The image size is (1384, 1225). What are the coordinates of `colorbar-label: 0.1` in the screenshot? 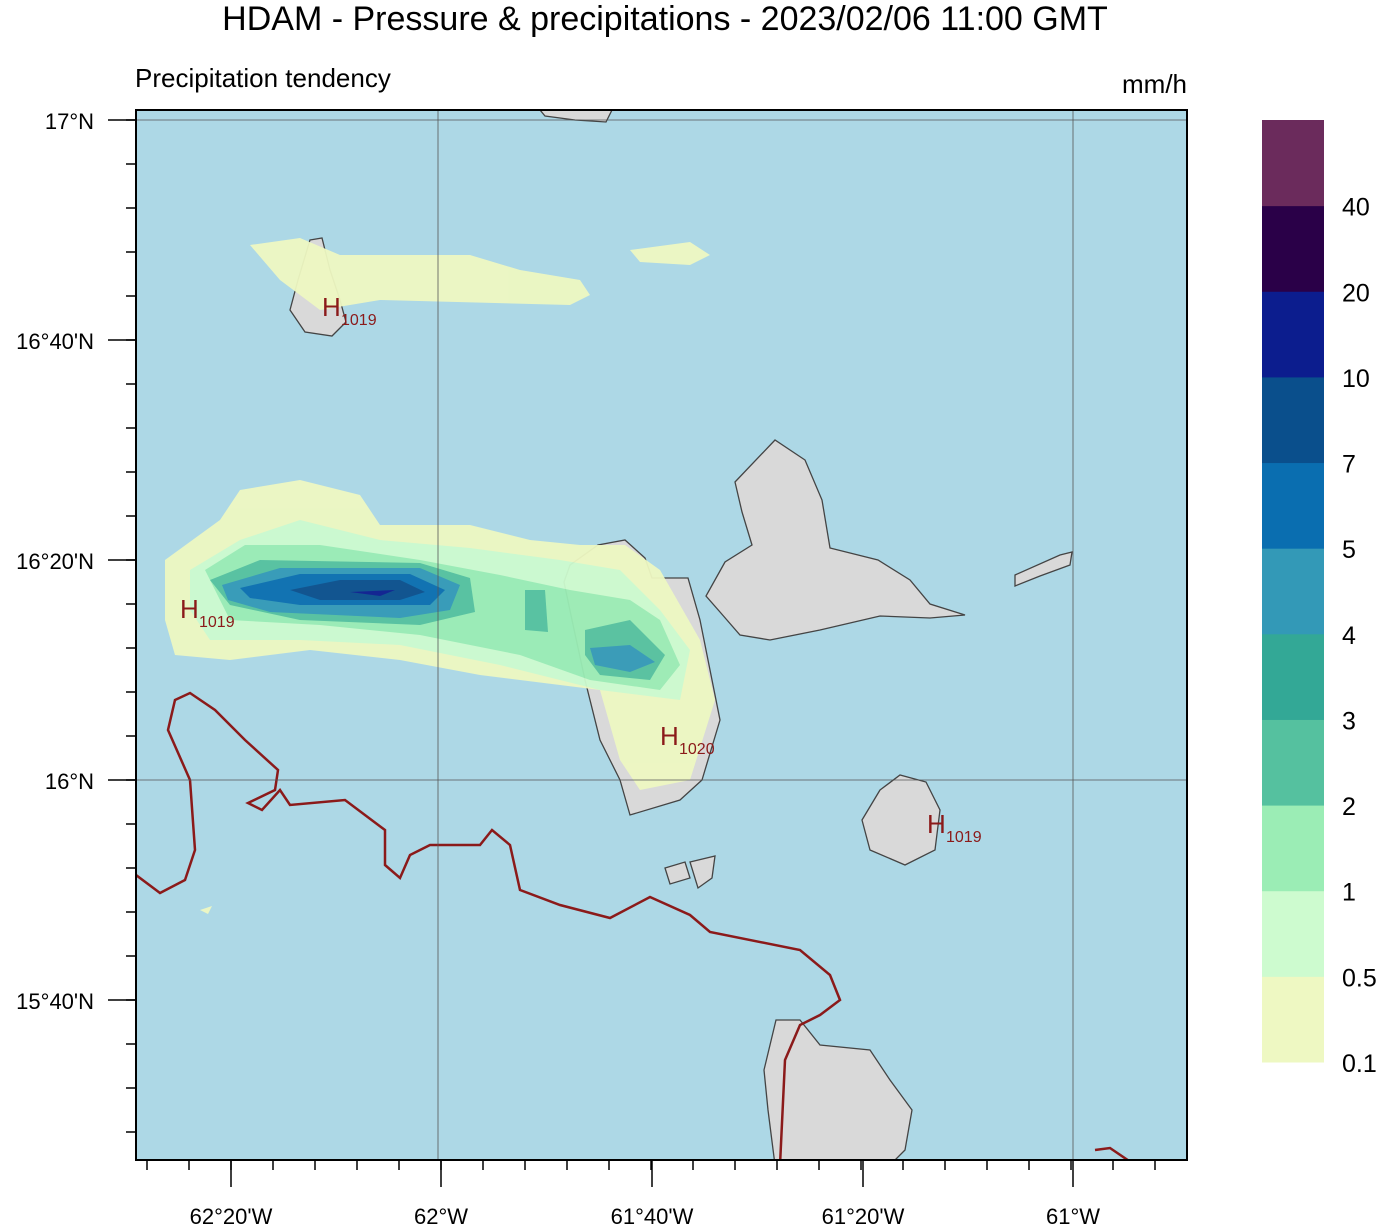 It's located at (1359, 1064).